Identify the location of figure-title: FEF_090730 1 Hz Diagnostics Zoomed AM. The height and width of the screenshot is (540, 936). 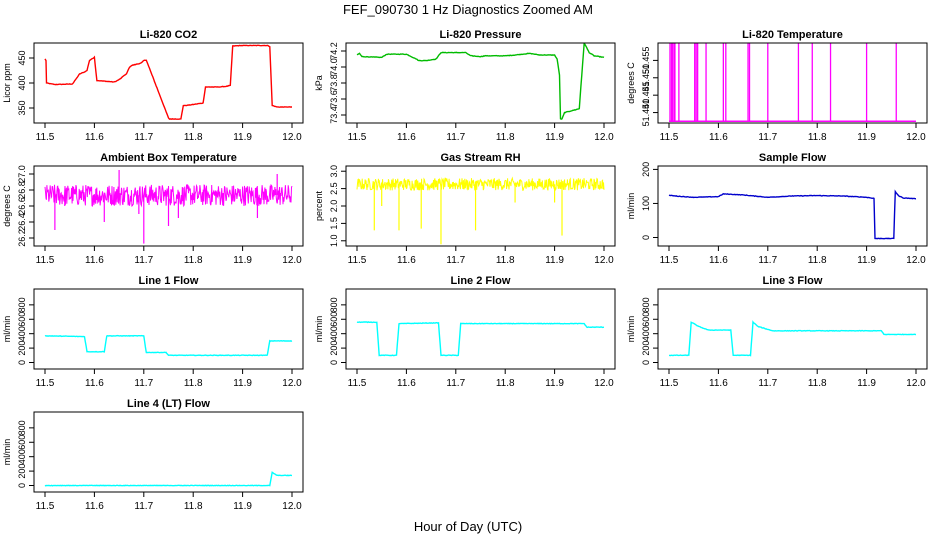
(468, 9).